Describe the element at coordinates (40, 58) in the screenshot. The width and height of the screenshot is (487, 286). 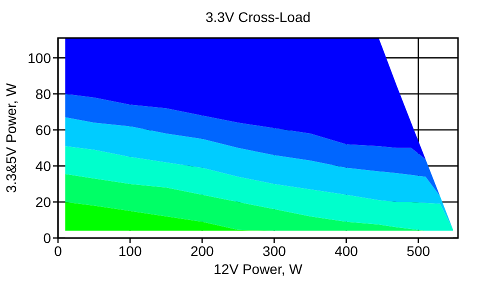
I see `y-tick-label: 100` at that location.